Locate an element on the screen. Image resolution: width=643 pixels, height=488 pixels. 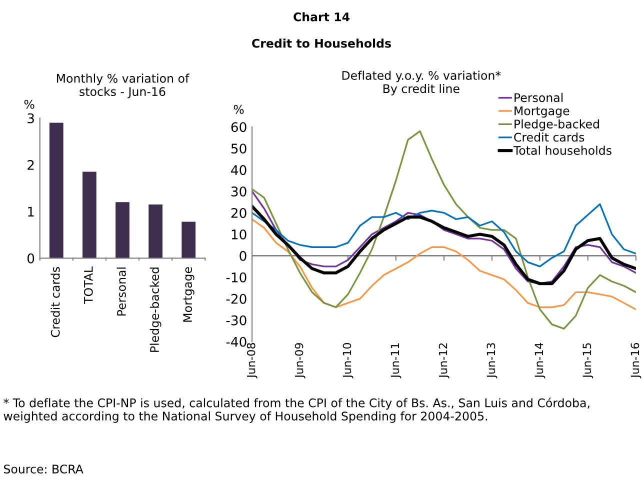
y-tick-label: 50 is located at coordinates (238, 149).